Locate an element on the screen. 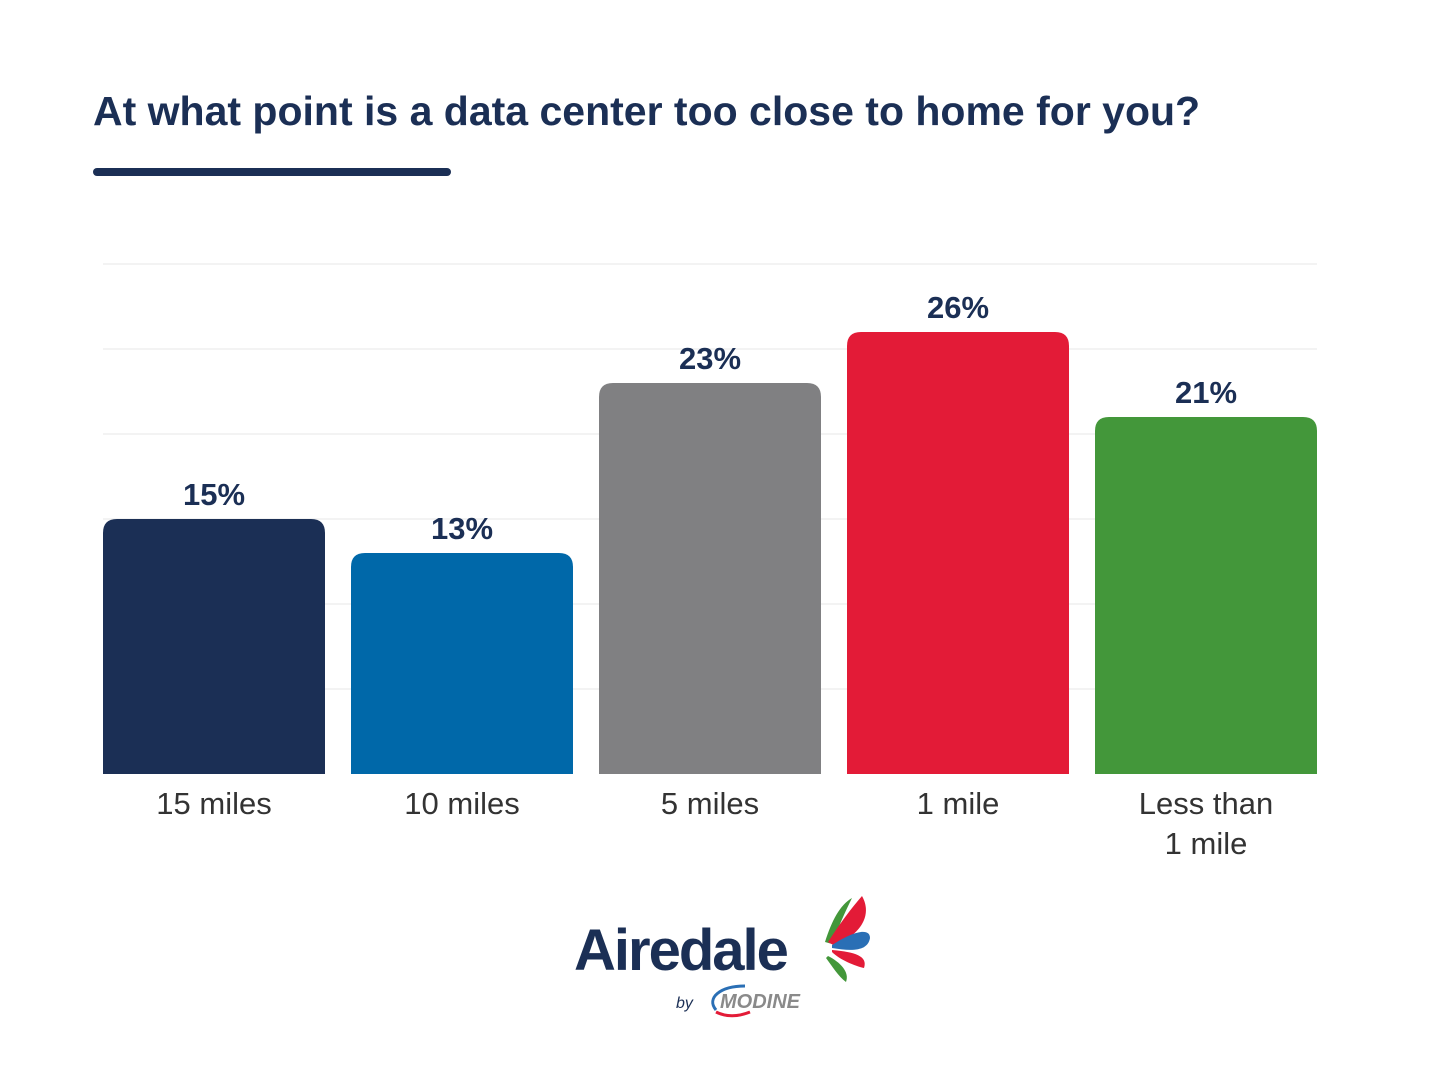  title-underline is located at coordinates (272, 172).